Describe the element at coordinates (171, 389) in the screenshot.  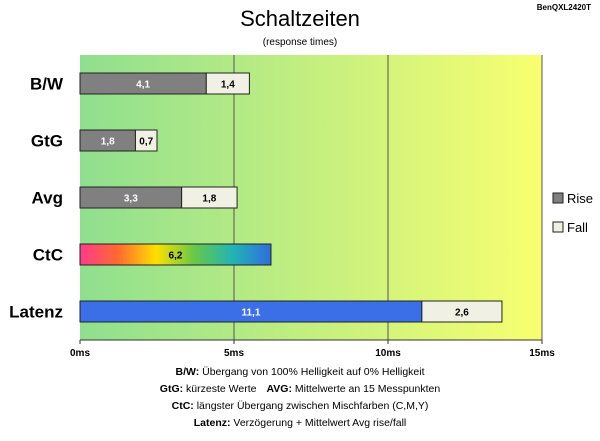
I see `note-gtg-term: GtG:` at that location.